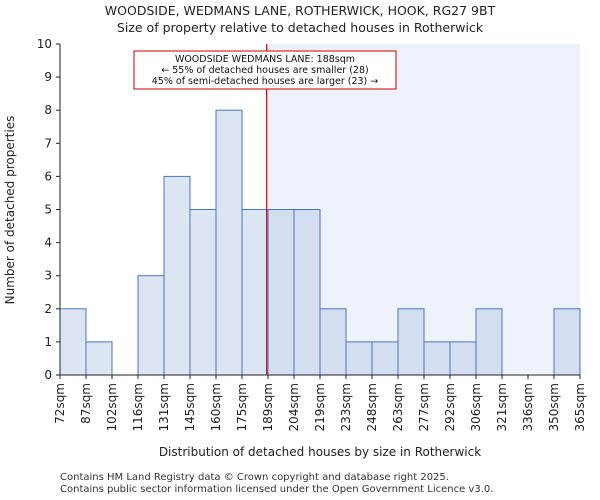  I want to click on x-tick-label: 277sqm, so click(424, 407).